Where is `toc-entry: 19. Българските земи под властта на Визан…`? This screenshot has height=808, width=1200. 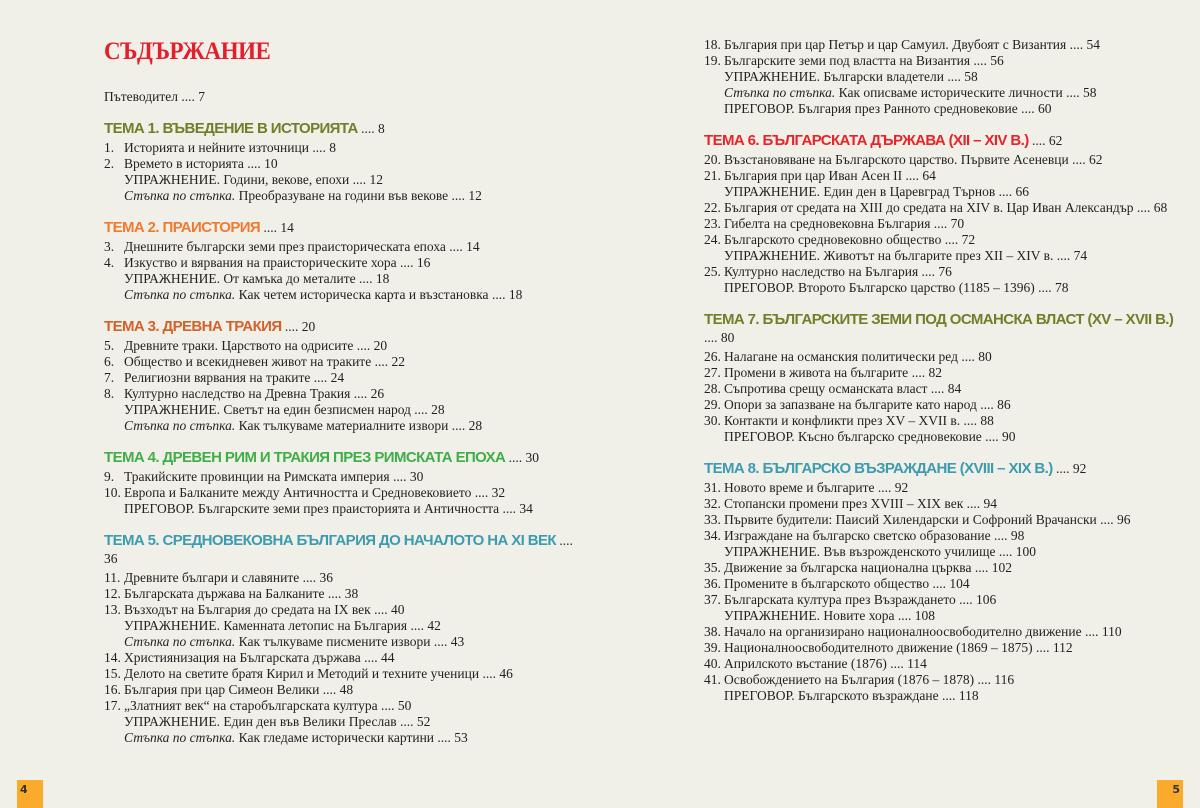 toc-entry: 19. Българските земи под властта на Визан… is located at coordinates (939, 61).